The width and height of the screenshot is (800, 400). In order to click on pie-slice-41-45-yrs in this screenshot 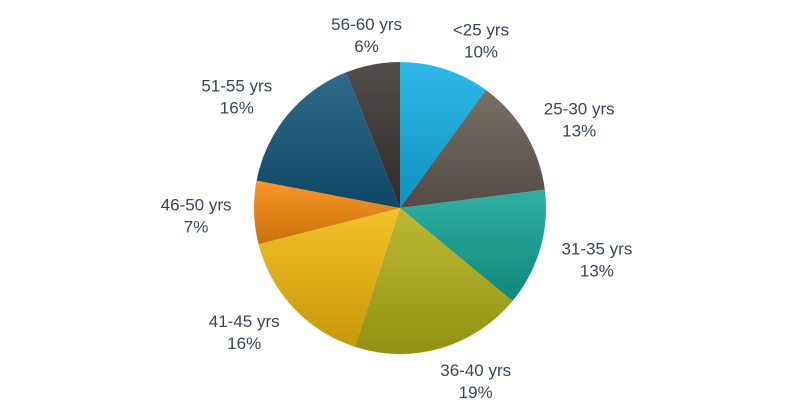, I will do `click(329, 277)`.